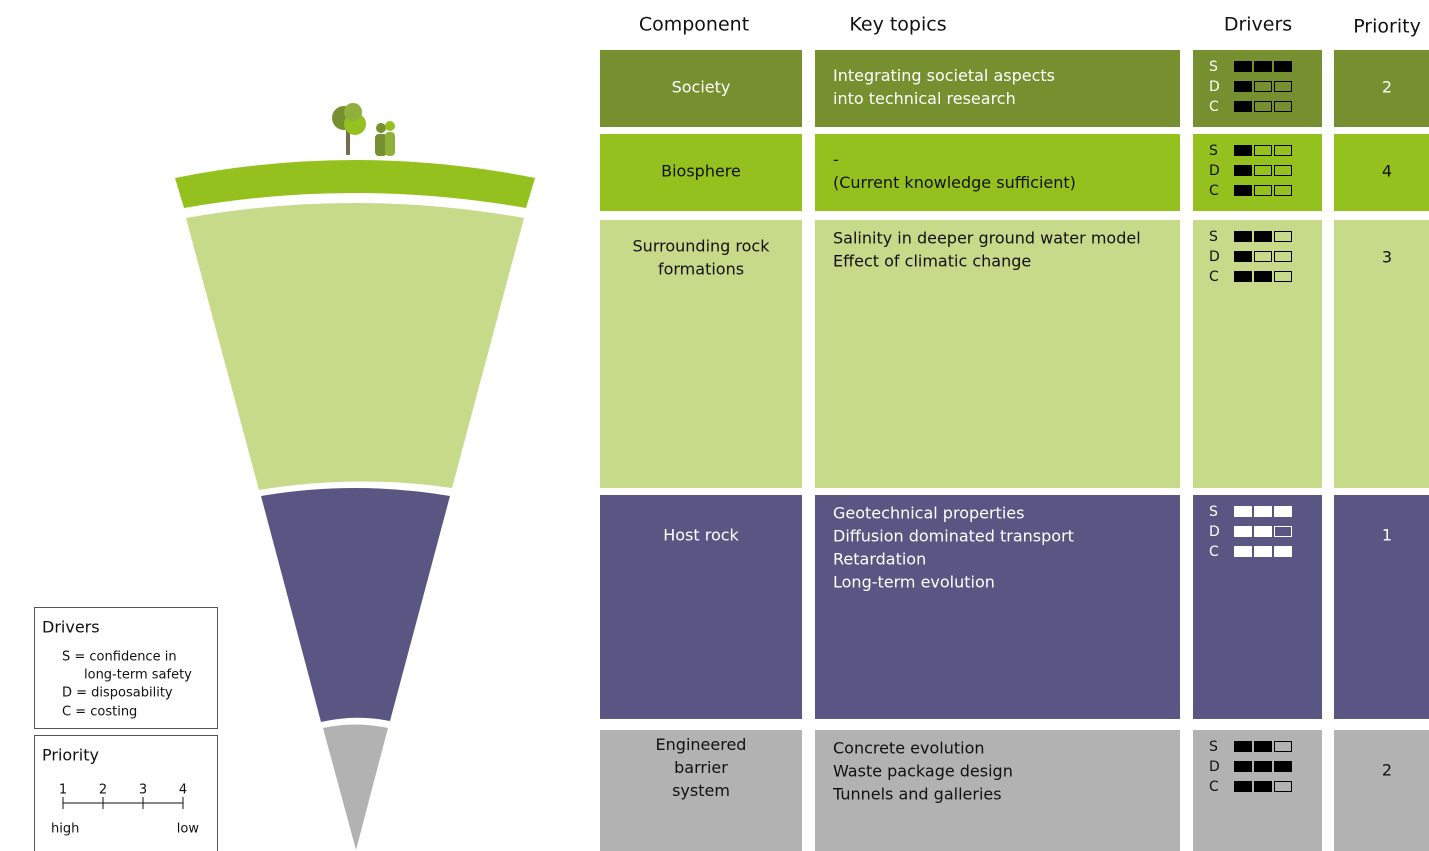 The width and height of the screenshot is (1429, 851). I want to click on scale-tick-label: 2, so click(103, 790).